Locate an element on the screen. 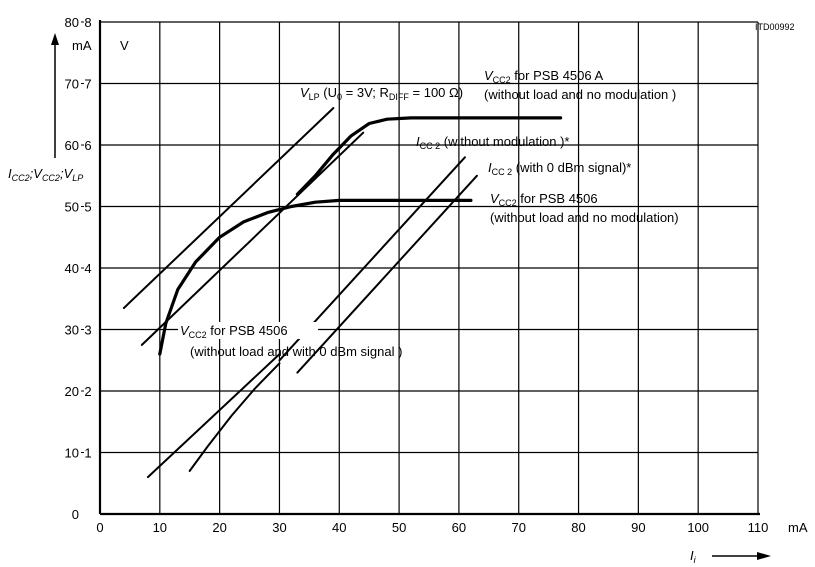 The height and width of the screenshot is (567, 815). x-tick-label: 40 is located at coordinates (339, 527).